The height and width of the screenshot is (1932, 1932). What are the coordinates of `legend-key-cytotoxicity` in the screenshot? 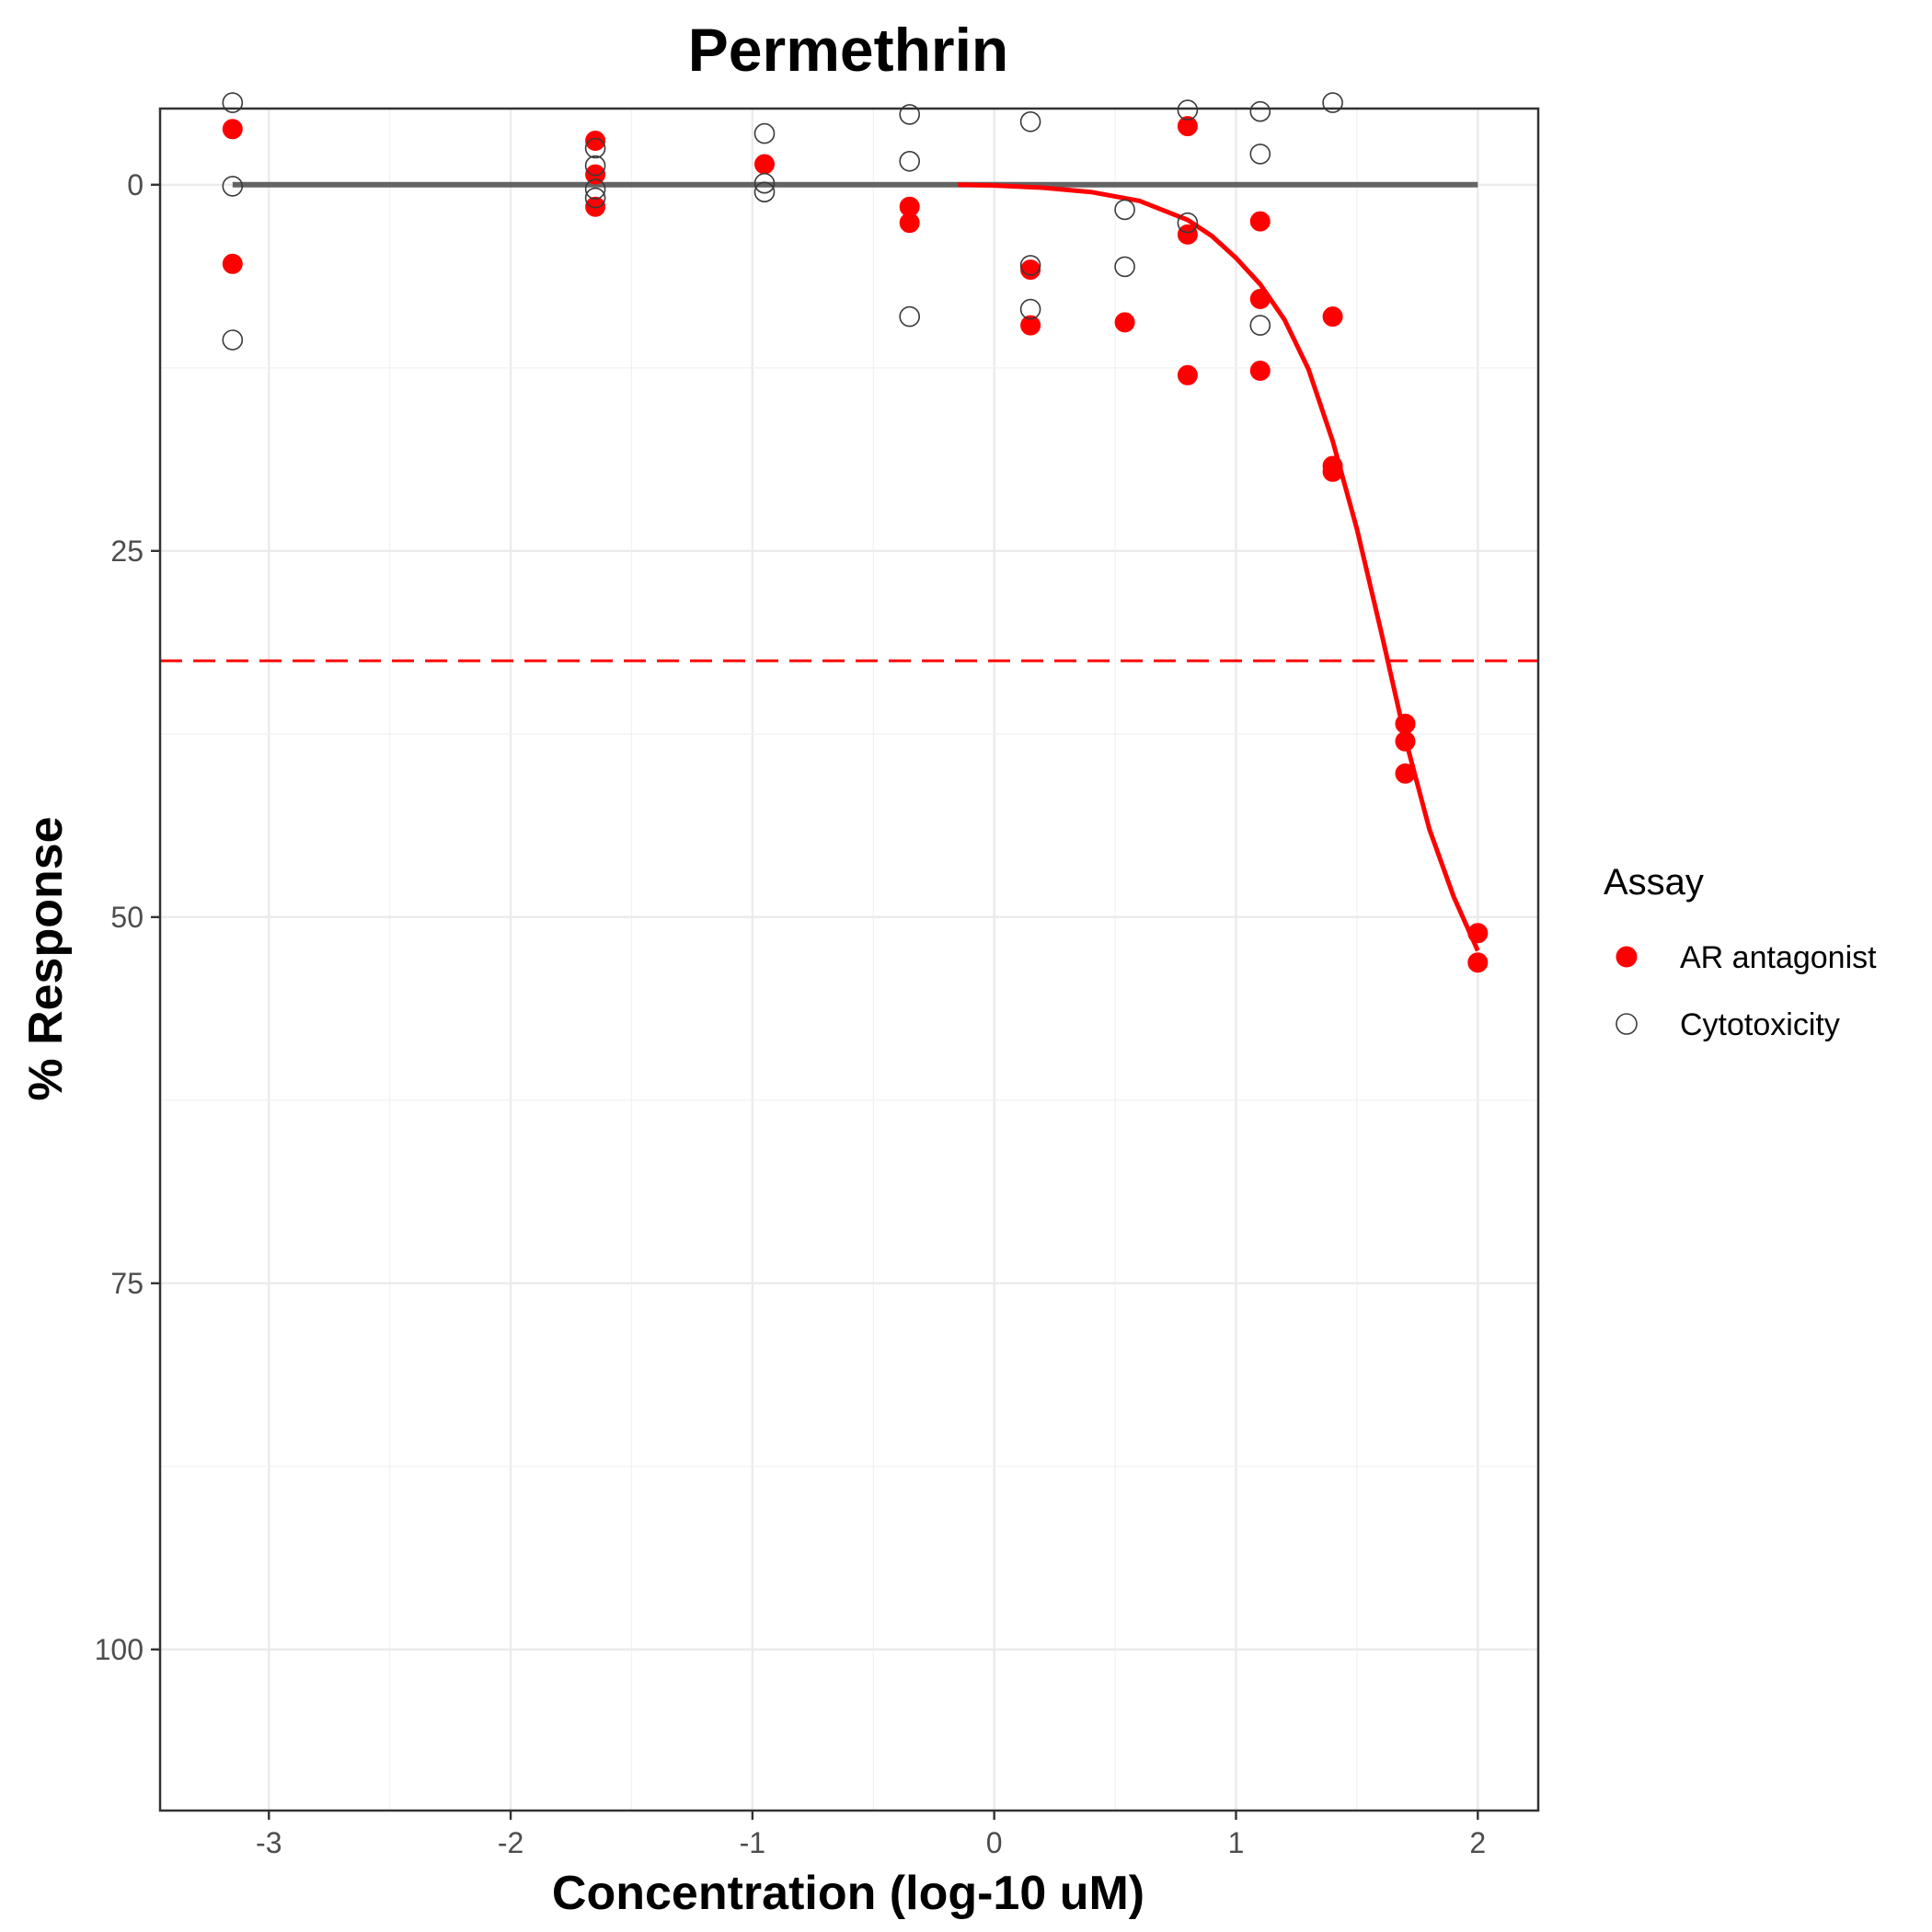 It's located at (1627, 1024).